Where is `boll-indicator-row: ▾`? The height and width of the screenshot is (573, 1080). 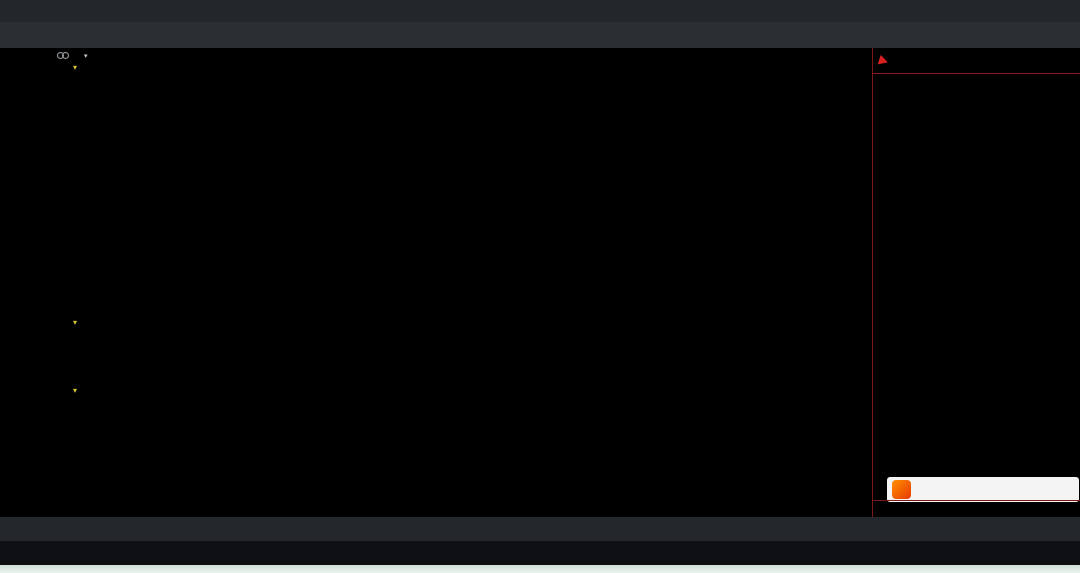
boll-indicator-row: ▾ is located at coordinates (75, 67).